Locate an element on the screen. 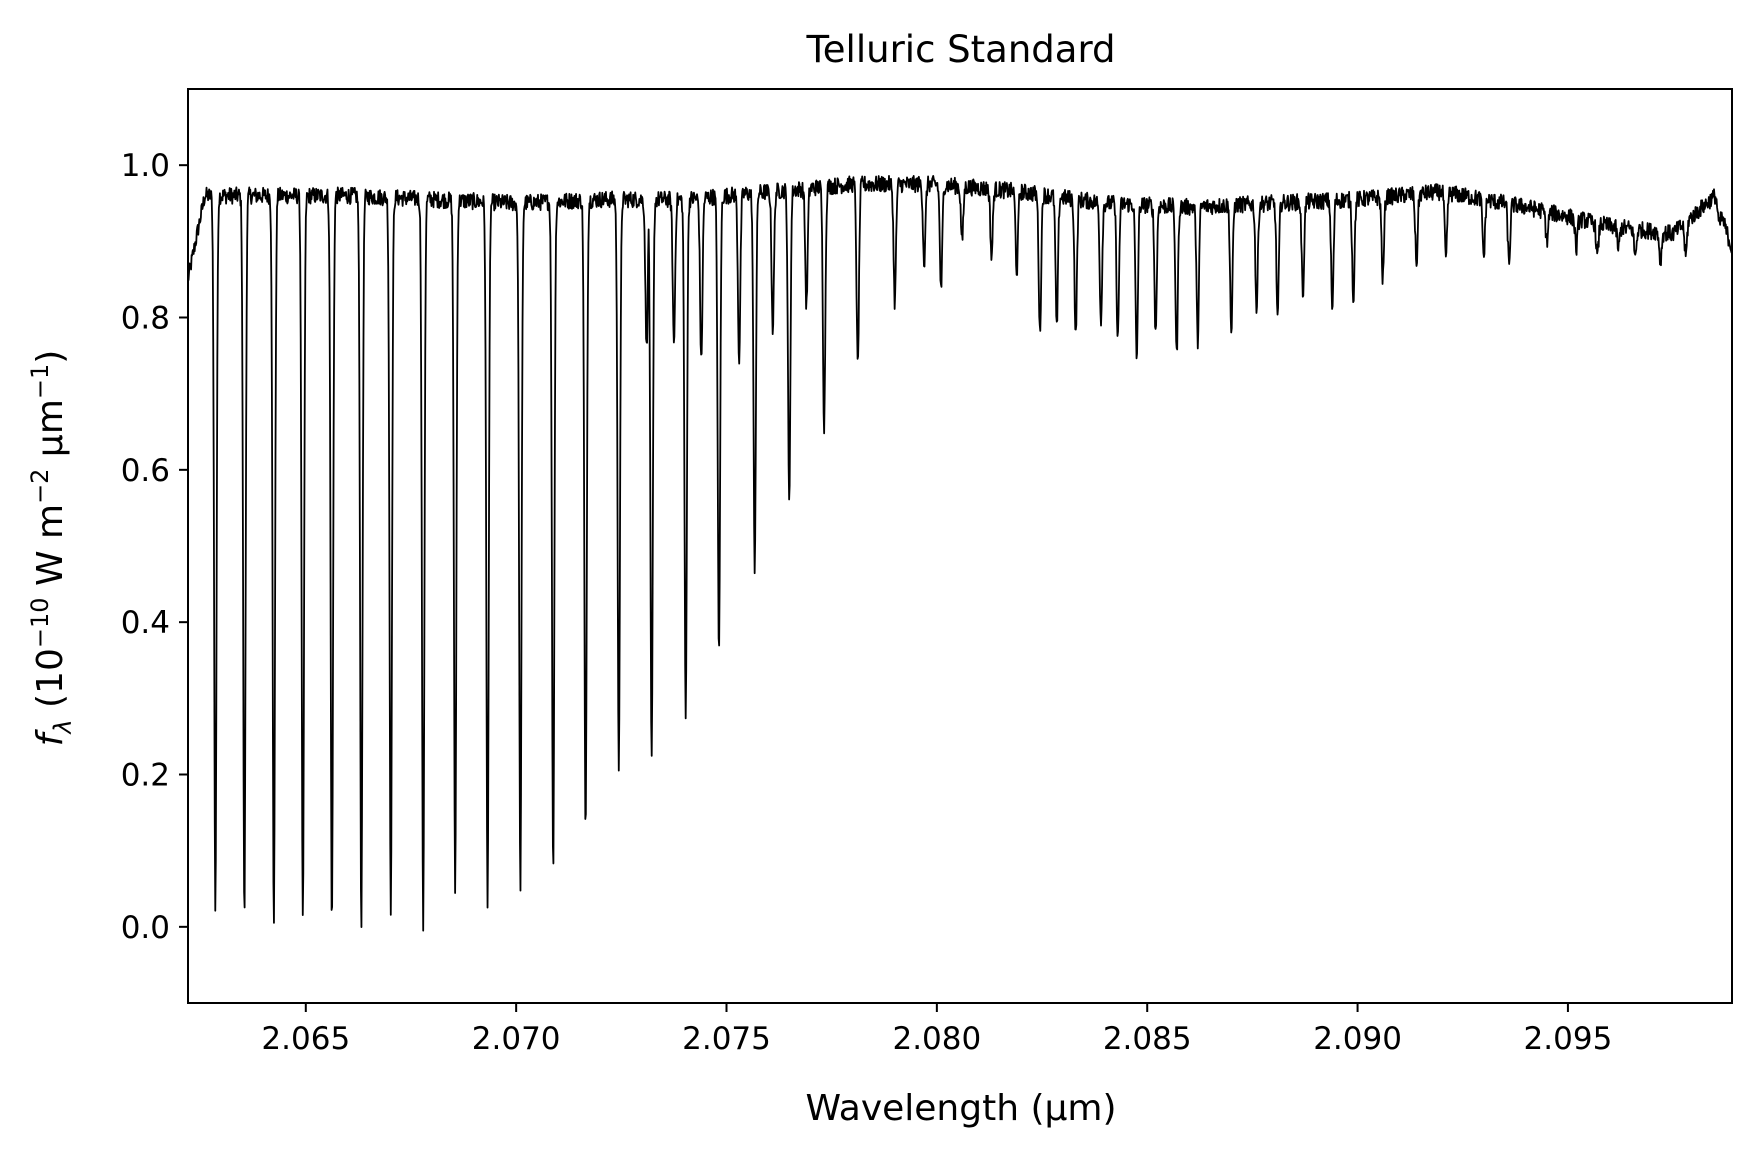  y-tick-label: 0.4 is located at coordinates (145, 623).